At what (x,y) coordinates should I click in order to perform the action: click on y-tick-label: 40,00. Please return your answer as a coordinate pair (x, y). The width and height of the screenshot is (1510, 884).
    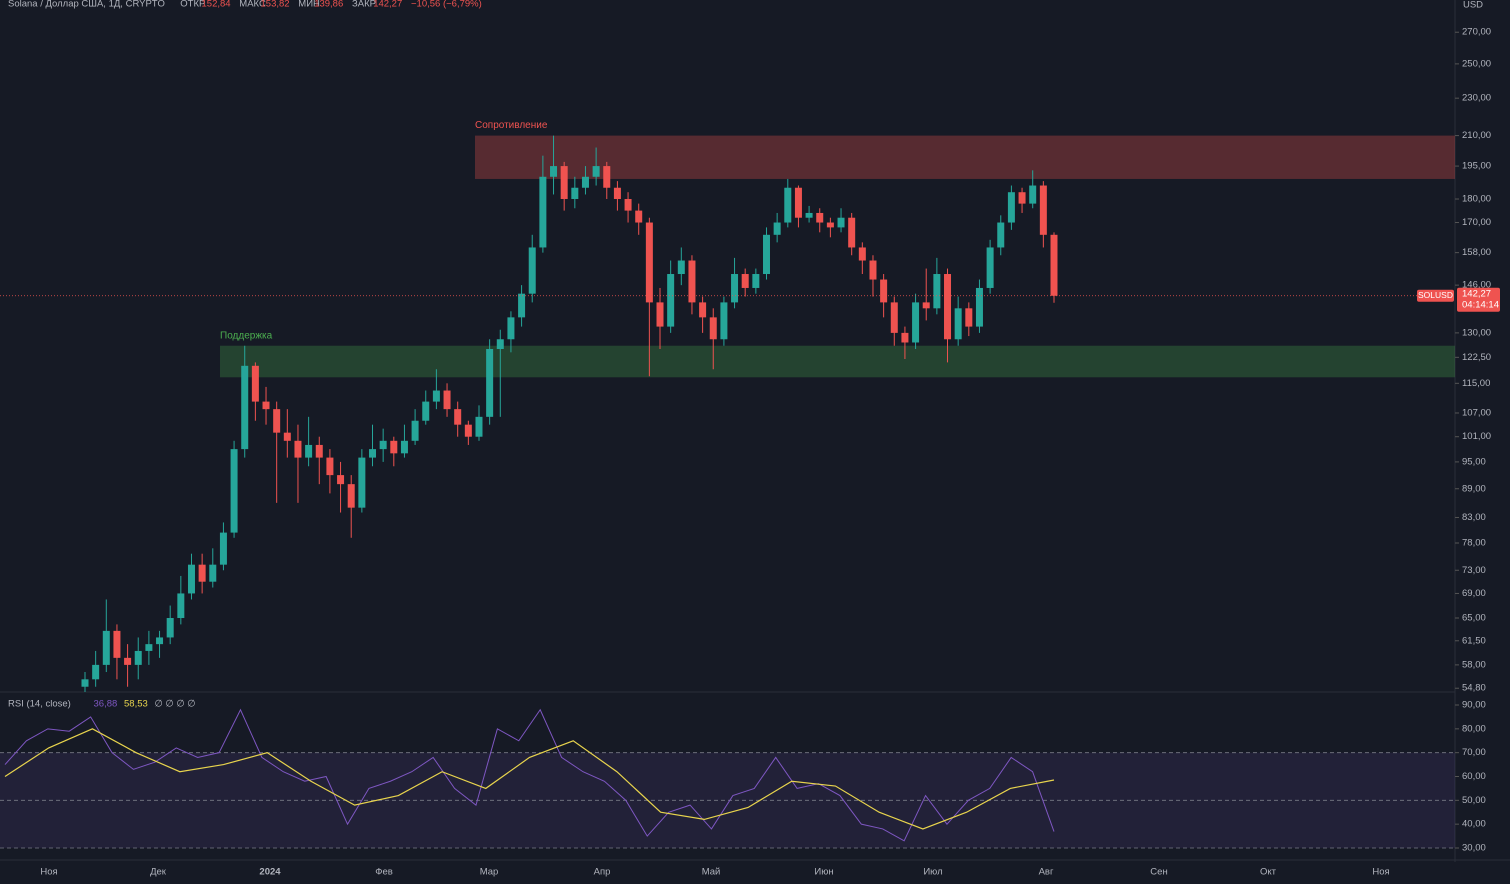
    Looking at the image, I should click on (1474, 824).